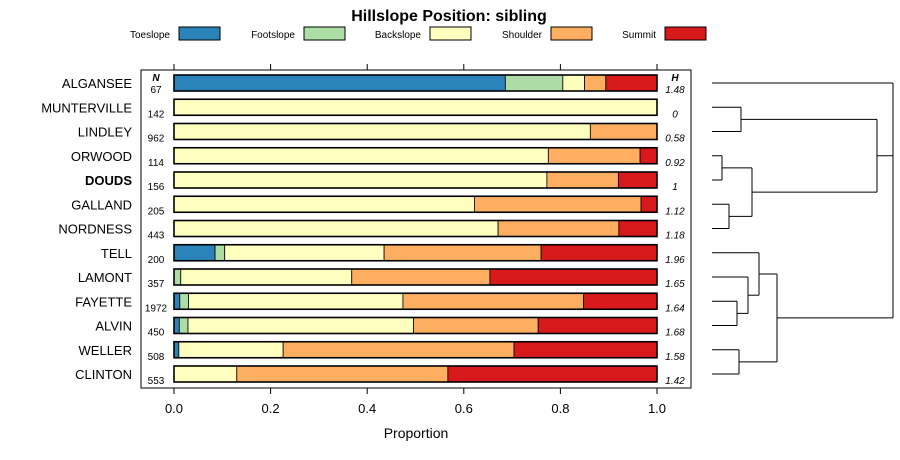 This screenshot has height=460, width=900. What do you see at coordinates (464, 408) in the screenshot?
I see `x-tick-label: 0.6` at bounding box center [464, 408].